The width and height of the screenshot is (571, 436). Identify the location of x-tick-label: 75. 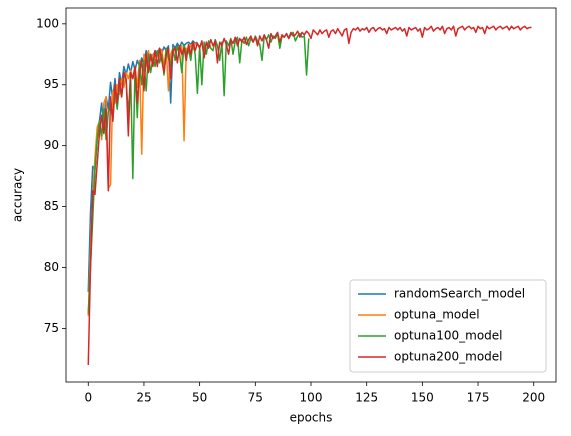
(255, 398).